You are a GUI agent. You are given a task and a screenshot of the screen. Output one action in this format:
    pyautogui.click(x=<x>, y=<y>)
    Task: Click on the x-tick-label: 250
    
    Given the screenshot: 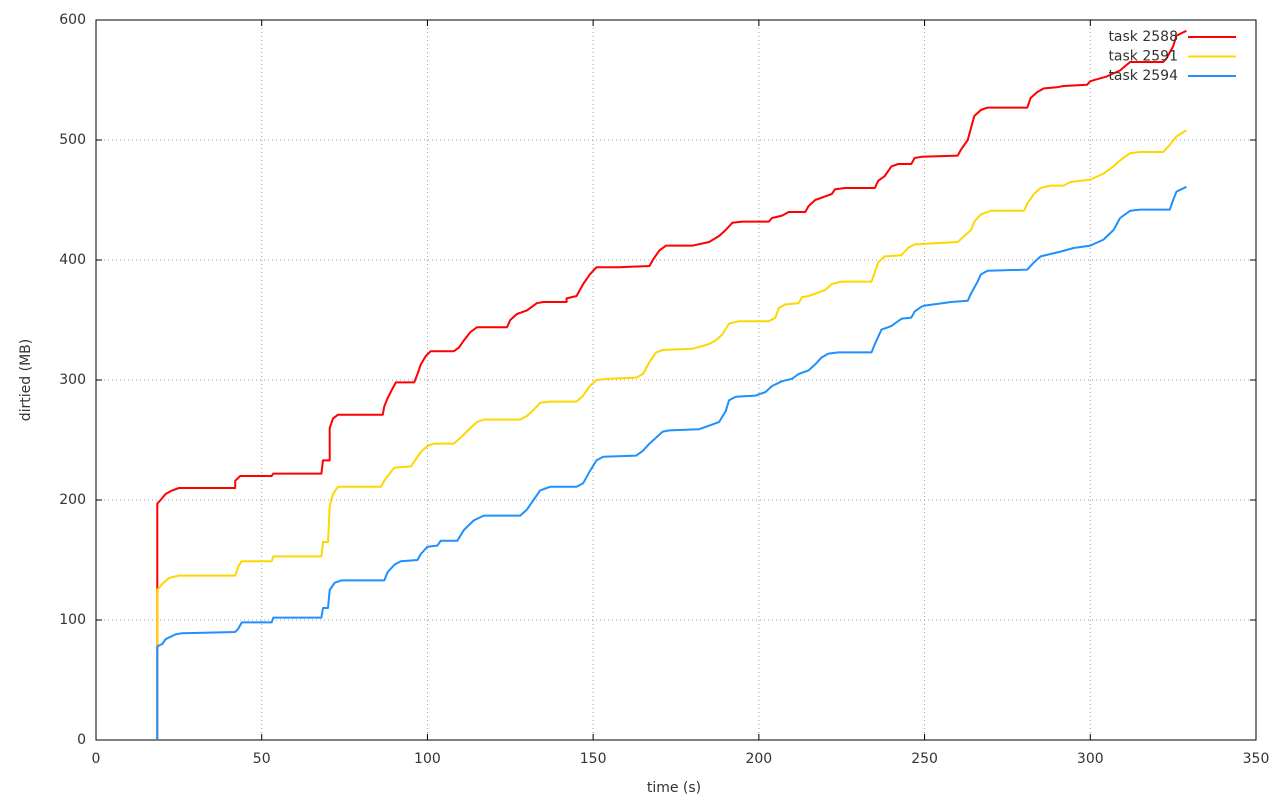 What is the action you would take?
    pyautogui.click(x=924, y=759)
    